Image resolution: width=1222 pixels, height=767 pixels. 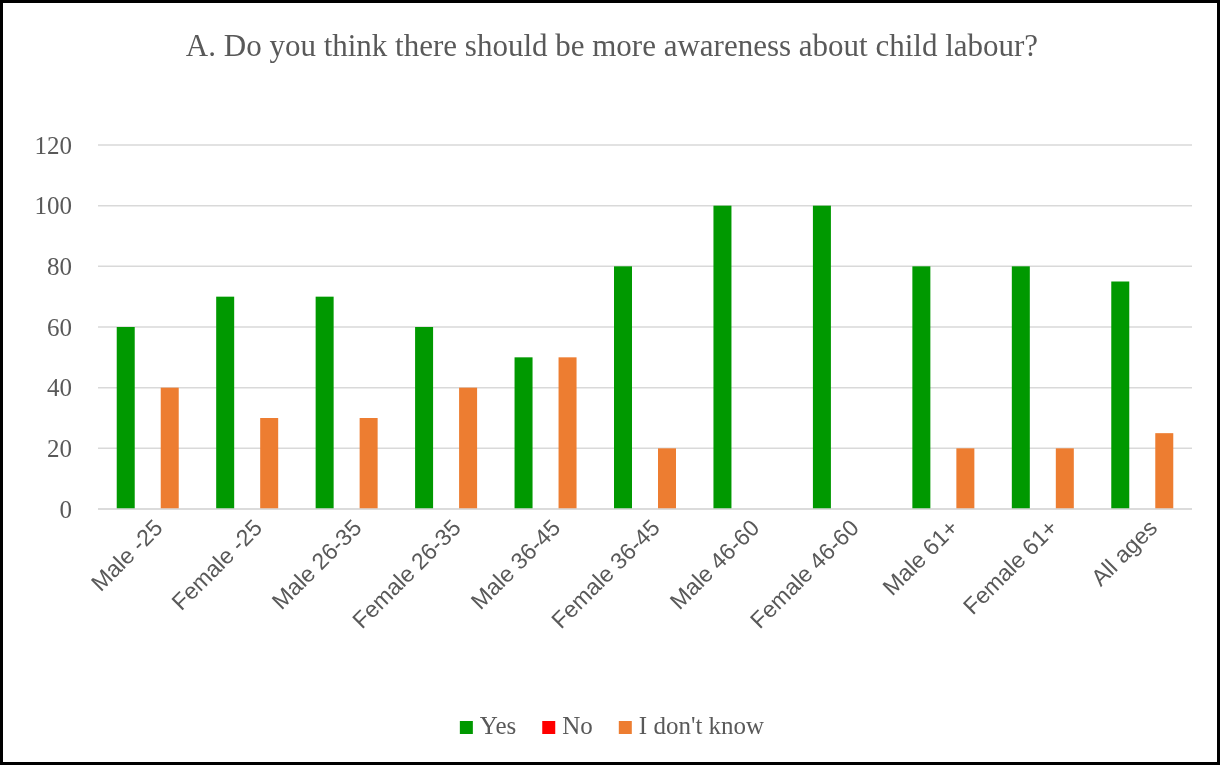 What do you see at coordinates (59, 388) in the screenshot?
I see `y-tick-label: 40` at bounding box center [59, 388].